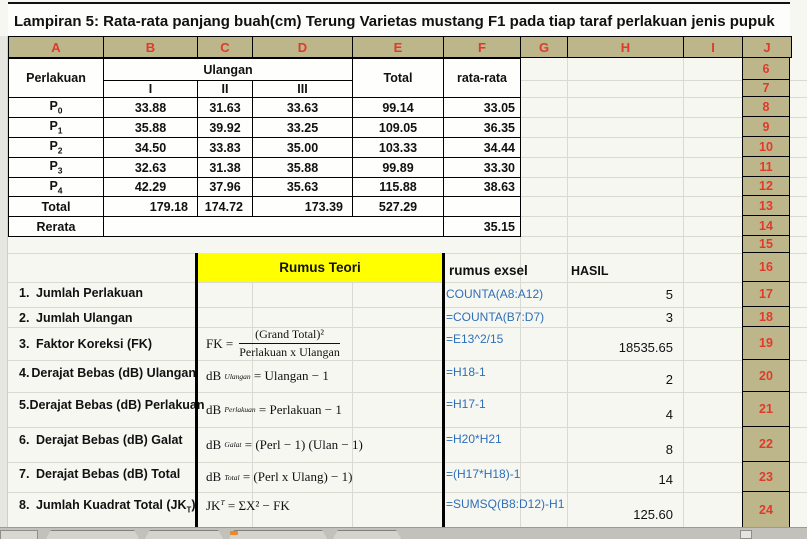 Image resolution: width=807 pixels, height=539 pixels. Describe the element at coordinates (150, 107) in the screenshot. I see `cell-value: 33.88` at that location.